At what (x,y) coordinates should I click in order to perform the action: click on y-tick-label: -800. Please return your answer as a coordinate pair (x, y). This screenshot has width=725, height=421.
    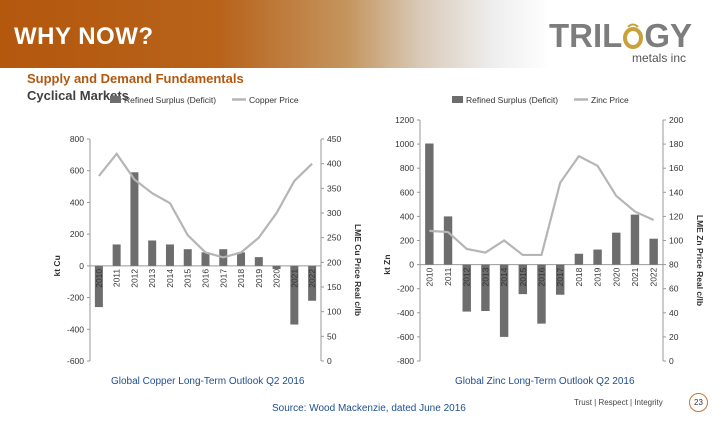
    Looking at the image, I should click on (405, 361).